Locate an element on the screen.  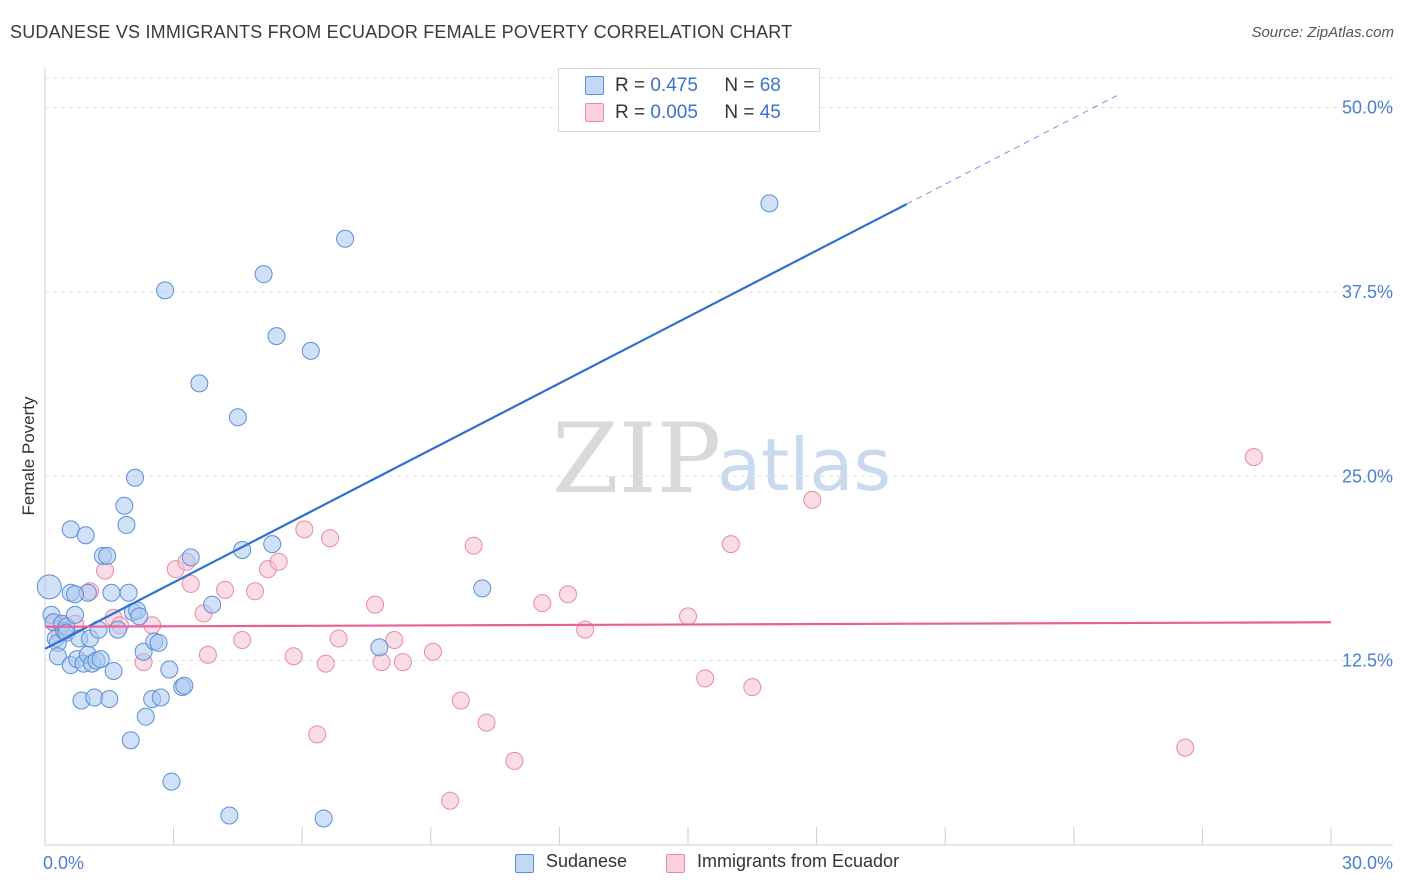
ecuador-trend-line is located at coordinates (688, 624).